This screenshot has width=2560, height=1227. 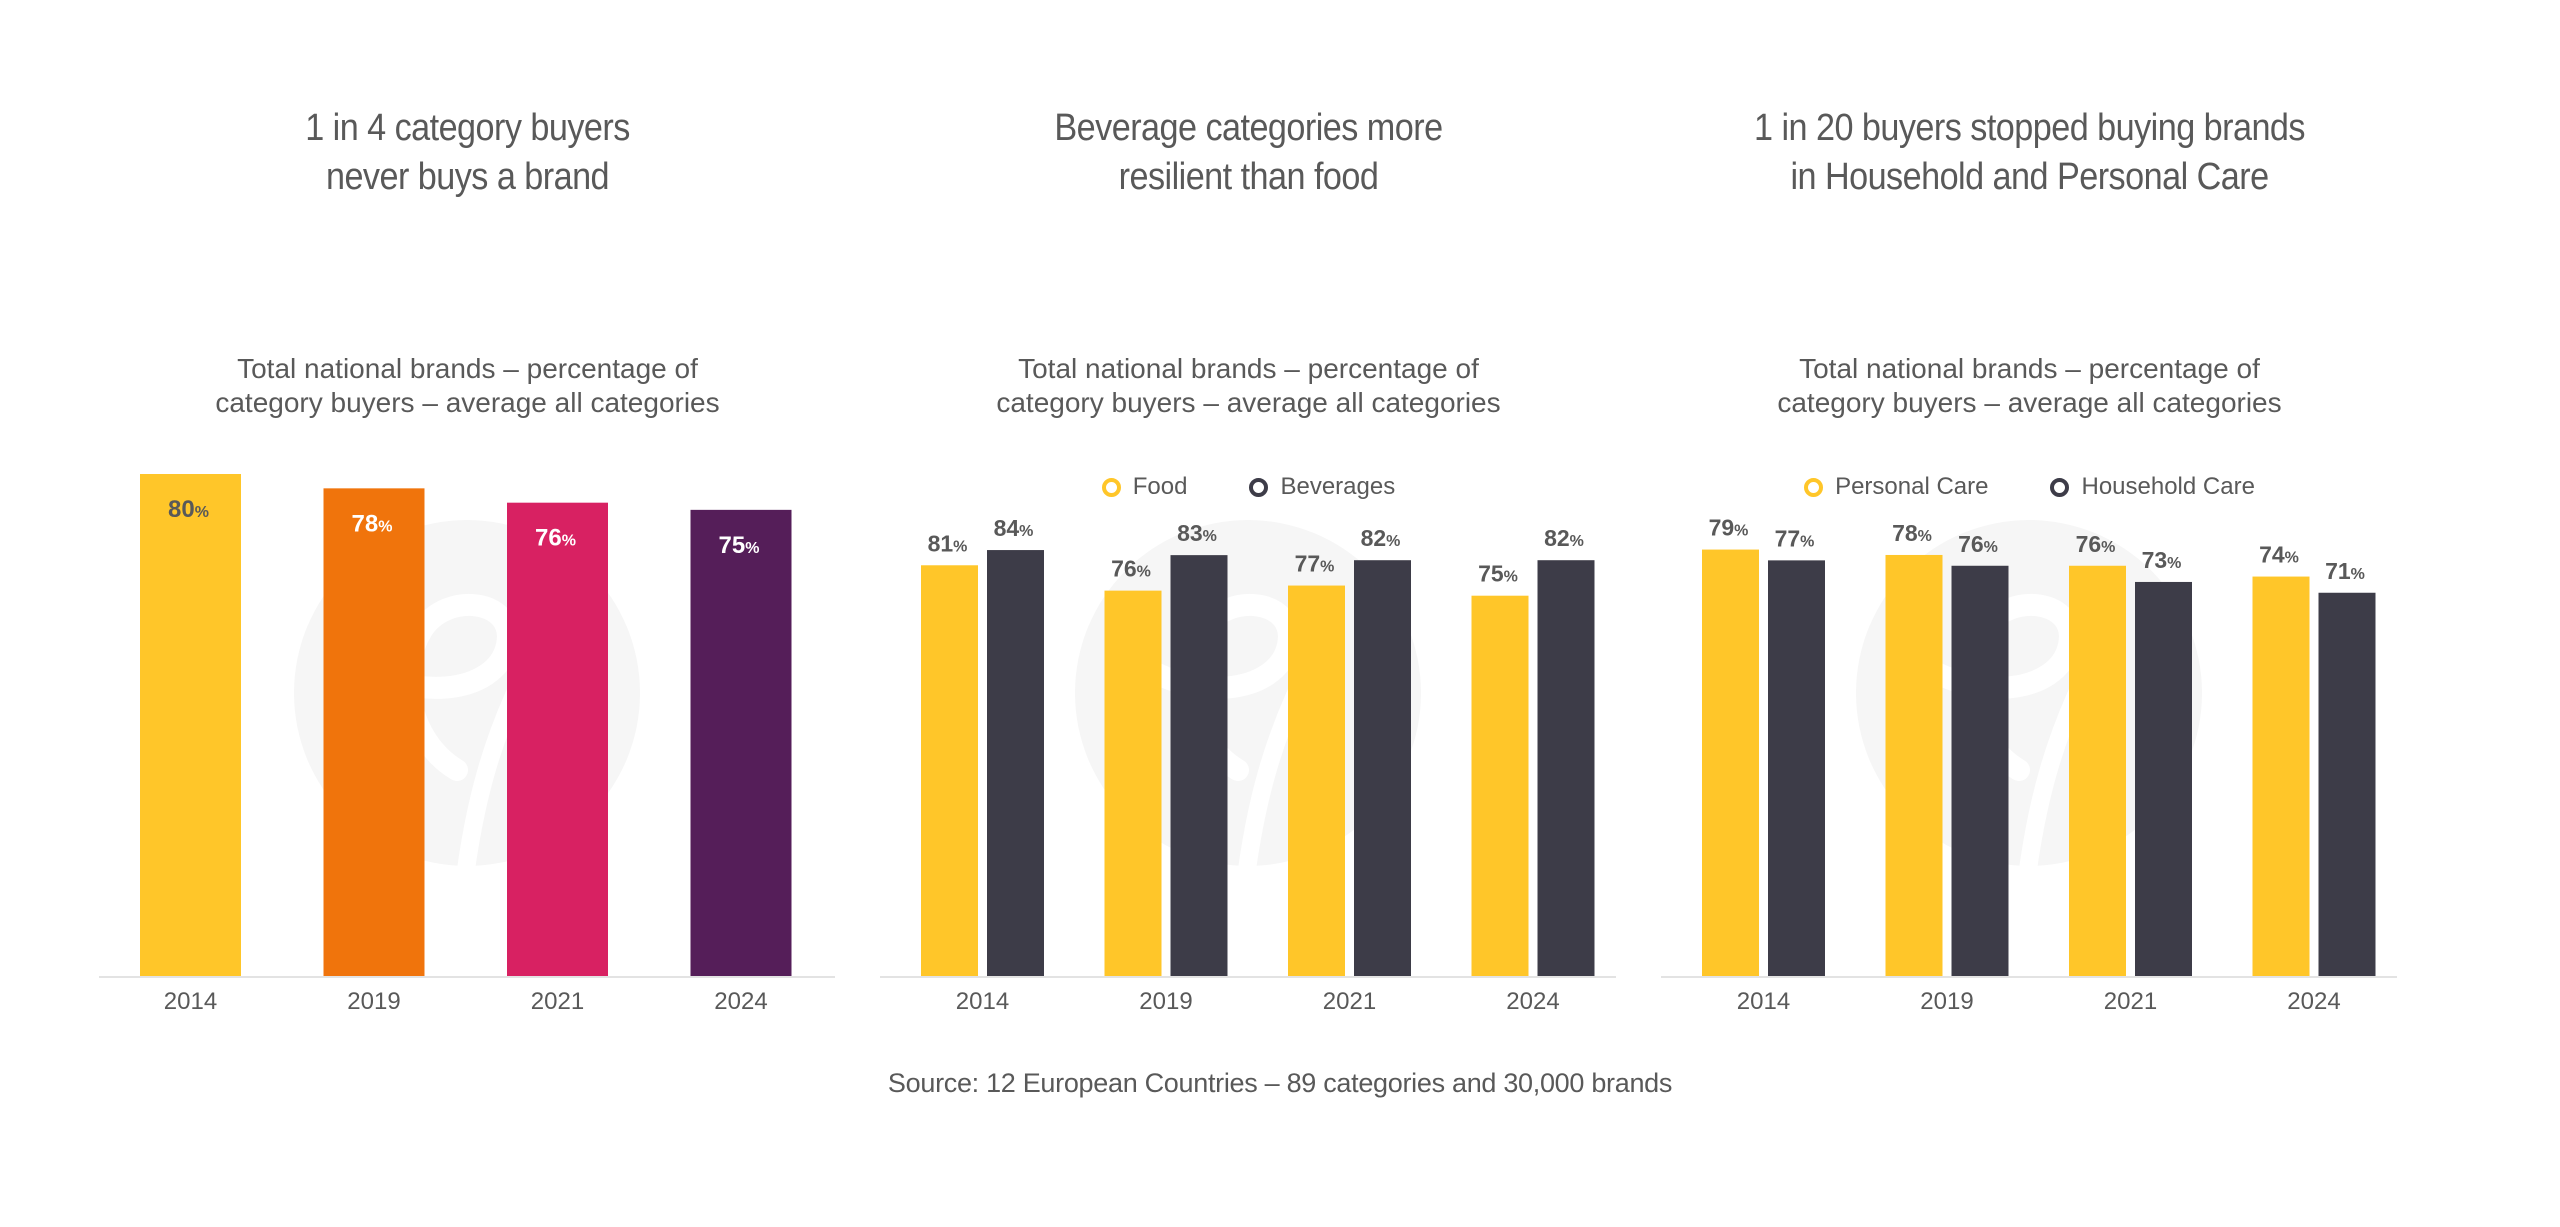 I want to click on legend-item-food: Food, so click(x=1144, y=487).